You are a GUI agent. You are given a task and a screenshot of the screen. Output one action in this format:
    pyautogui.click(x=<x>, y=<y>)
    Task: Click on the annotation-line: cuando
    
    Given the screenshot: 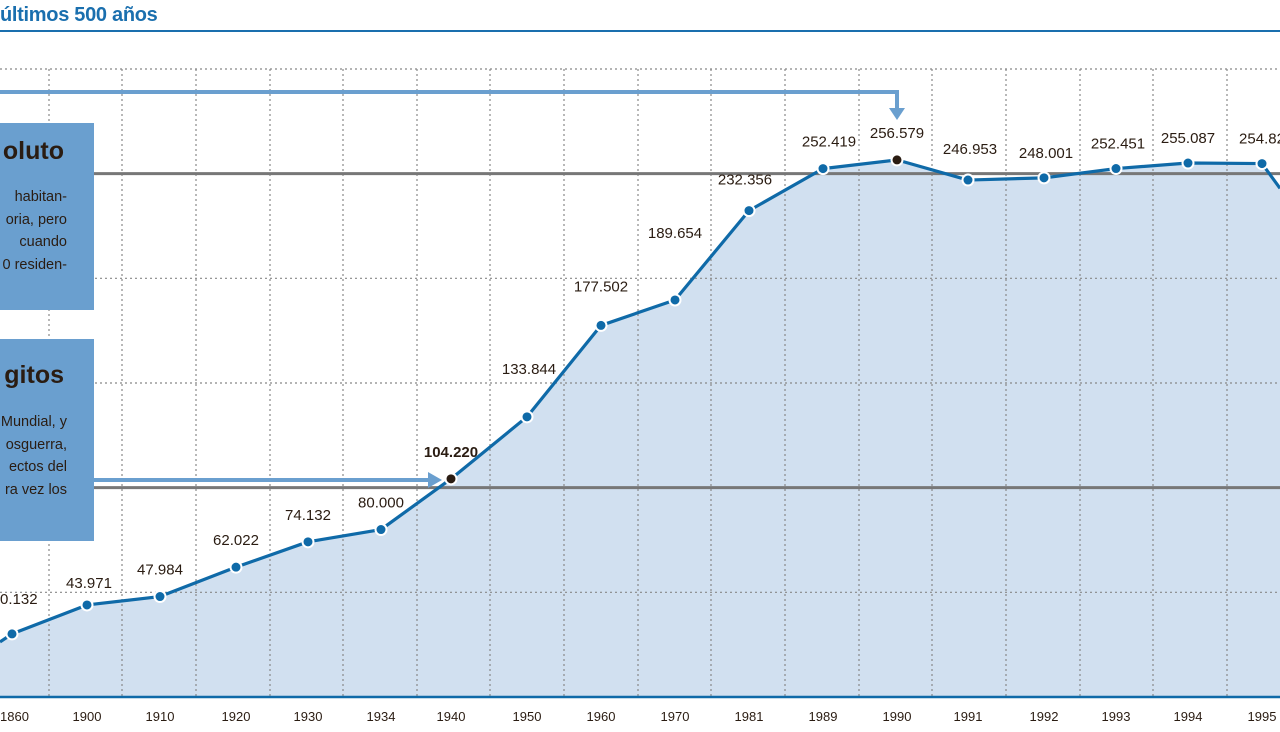 What is the action you would take?
    pyautogui.click(x=43, y=242)
    